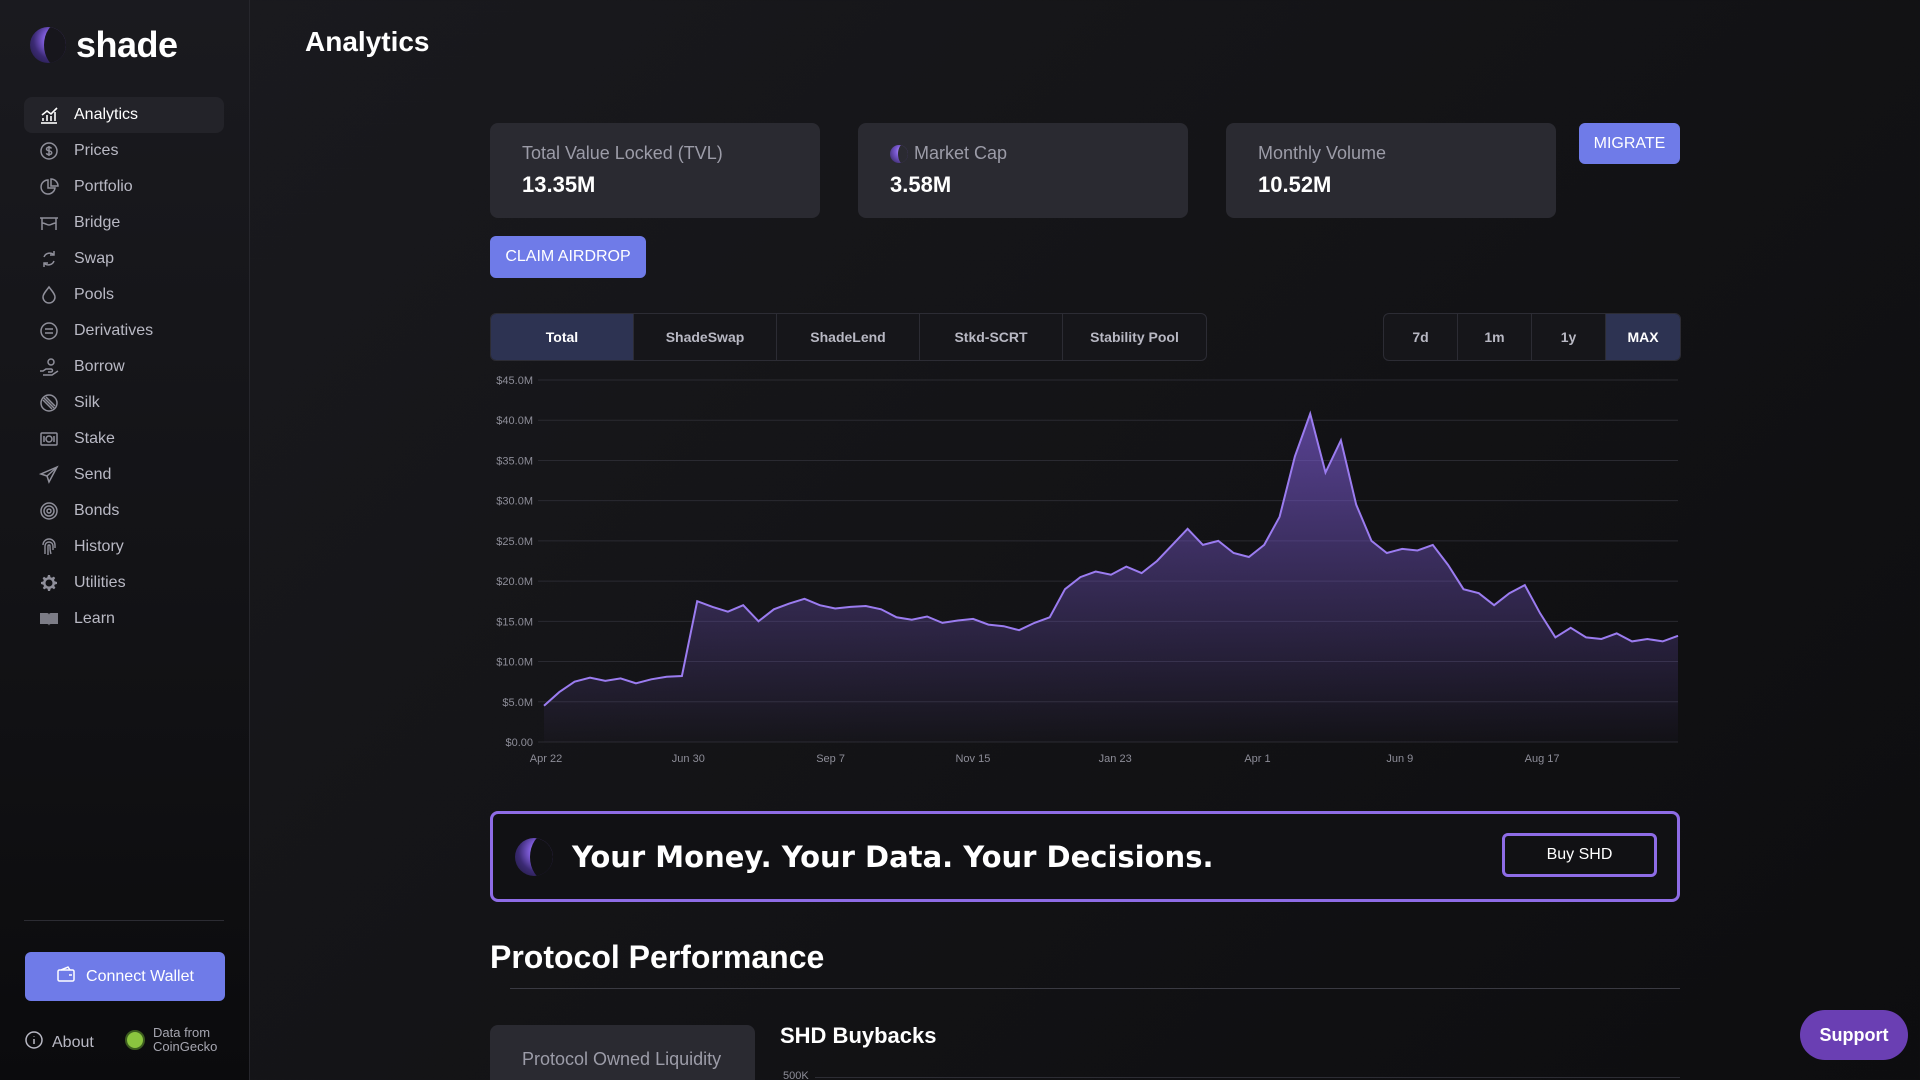 The image size is (1920, 1080). What do you see at coordinates (1542, 759) in the screenshot?
I see `x-tick-label: Aug 17` at bounding box center [1542, 759].